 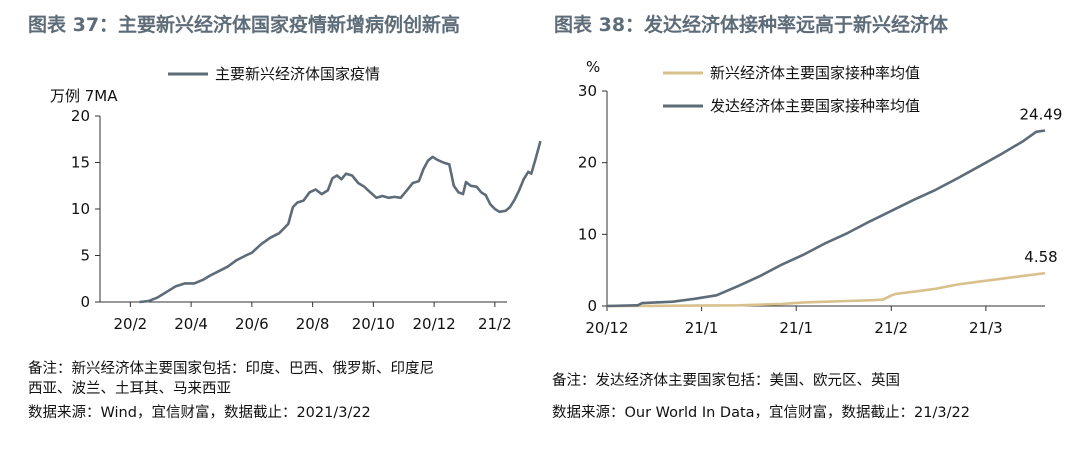 I want to click on x-tick-label: 21/3, so click(x=986, y=328).